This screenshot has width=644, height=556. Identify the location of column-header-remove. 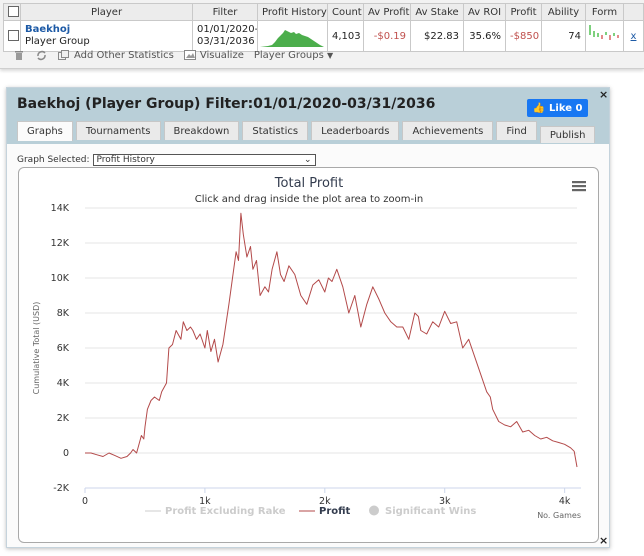
(633, 12).